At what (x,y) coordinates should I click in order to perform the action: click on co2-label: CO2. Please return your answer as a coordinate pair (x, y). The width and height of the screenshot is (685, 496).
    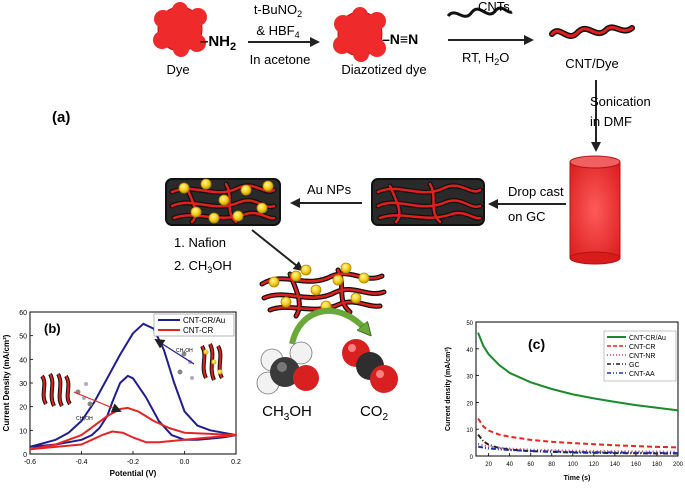
    Looking at the image, I should click on (374, 413).